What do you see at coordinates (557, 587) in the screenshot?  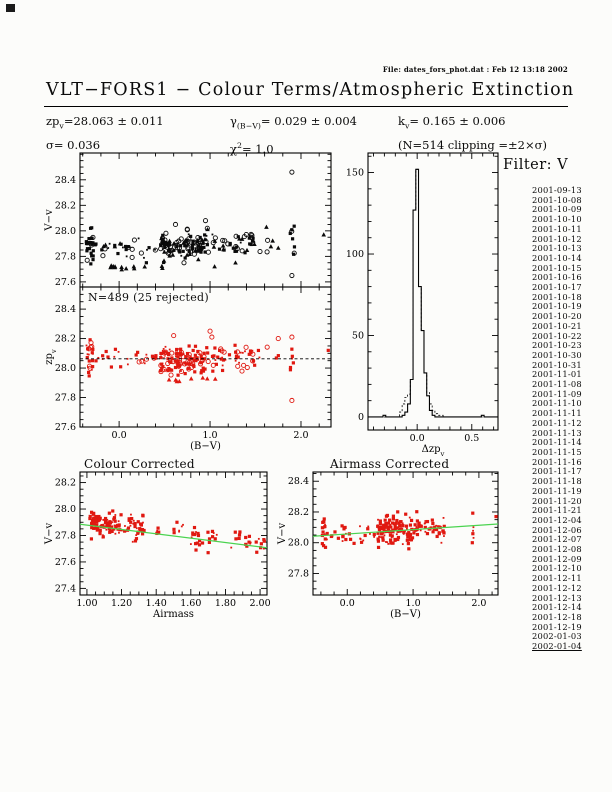 I see `date-entry: 2001-12-12` at bounding box center [557, 587].